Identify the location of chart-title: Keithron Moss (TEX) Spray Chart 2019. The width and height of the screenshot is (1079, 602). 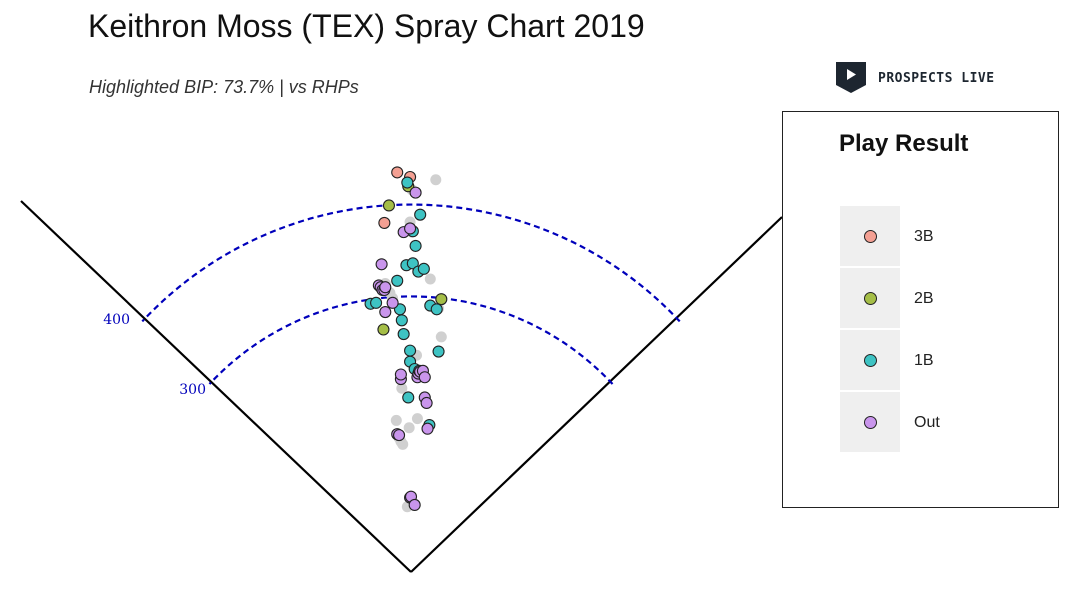
(366, 26).